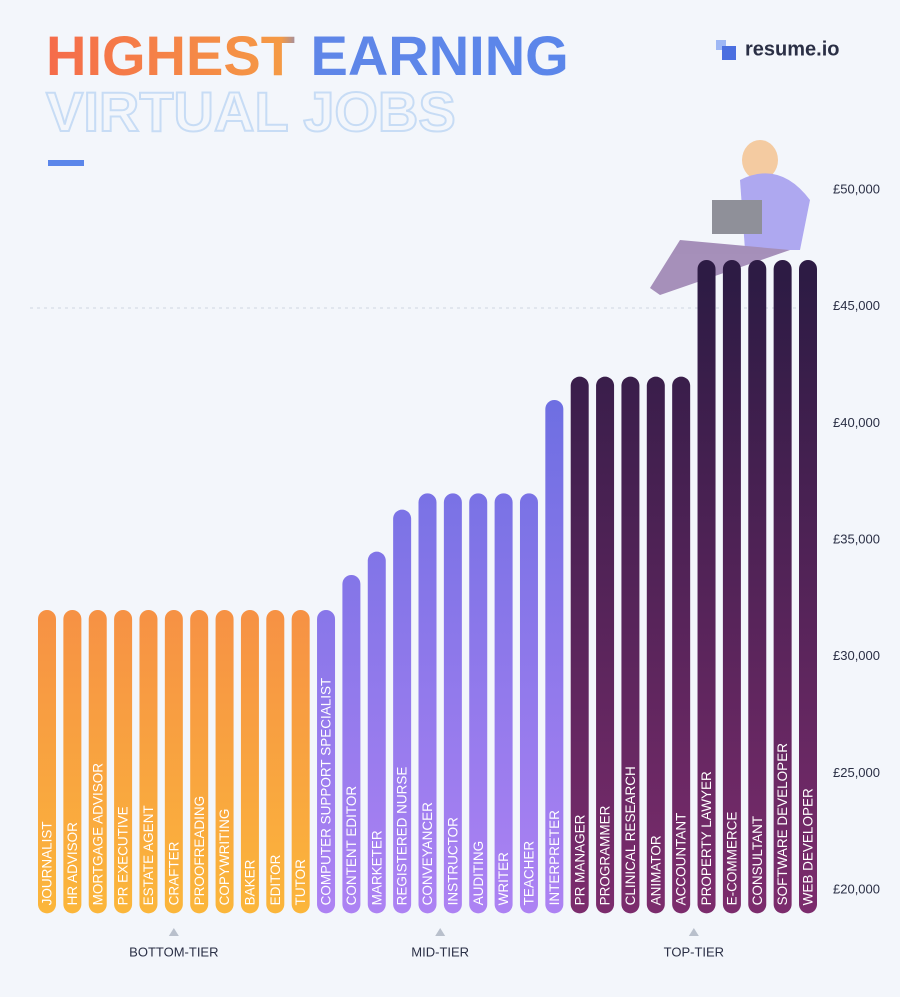  I want to click on bar-label: JOURNALIST, so click(47, 863).